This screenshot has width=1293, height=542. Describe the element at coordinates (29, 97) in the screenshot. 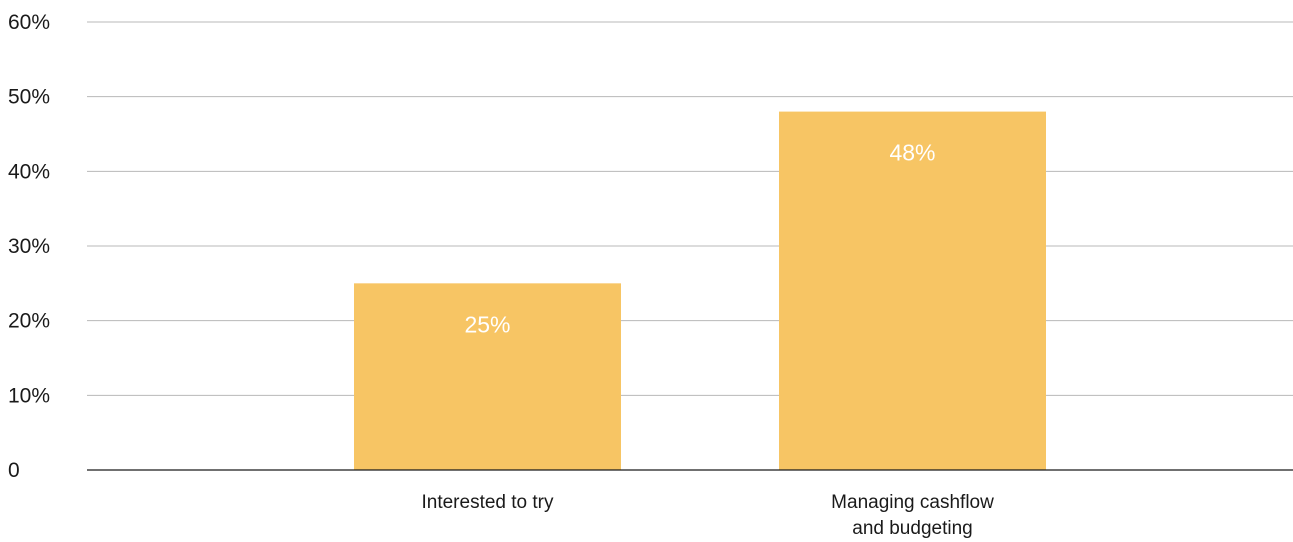

I see `y-tick-label: 50%` at that location.